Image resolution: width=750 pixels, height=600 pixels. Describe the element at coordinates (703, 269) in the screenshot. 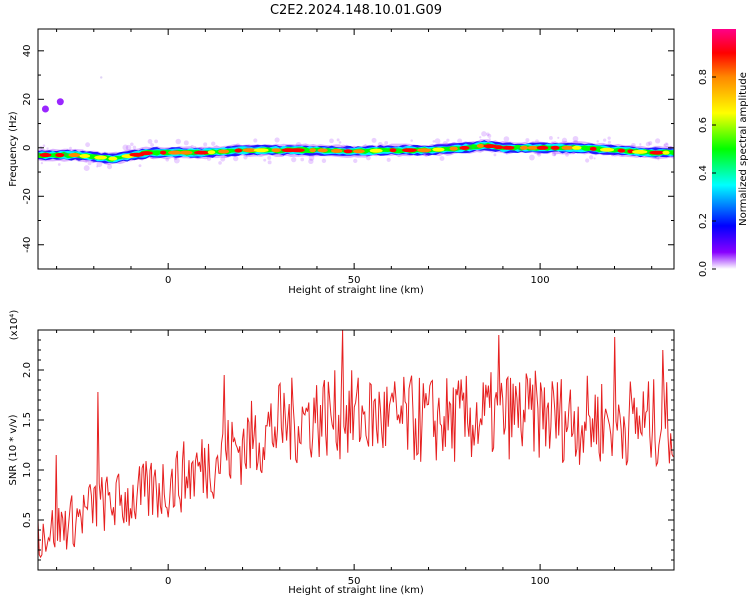

I see `colorbar-tick-label: 0.0` at that location.